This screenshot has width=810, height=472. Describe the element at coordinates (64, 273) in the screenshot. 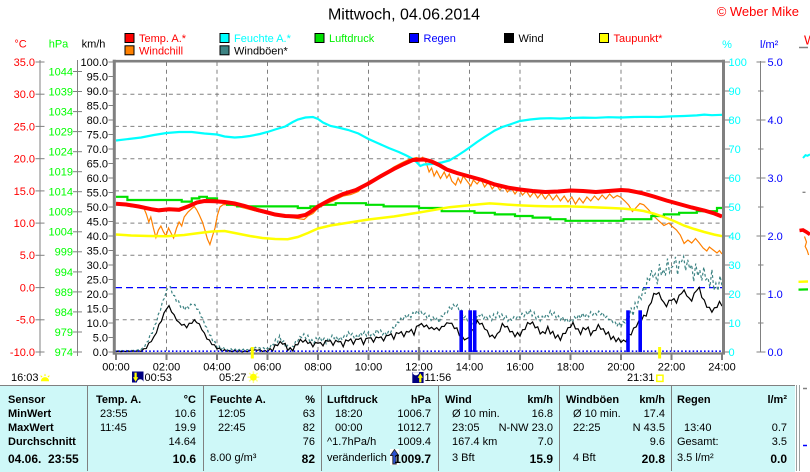

I see `svg-text: 994` at that location.